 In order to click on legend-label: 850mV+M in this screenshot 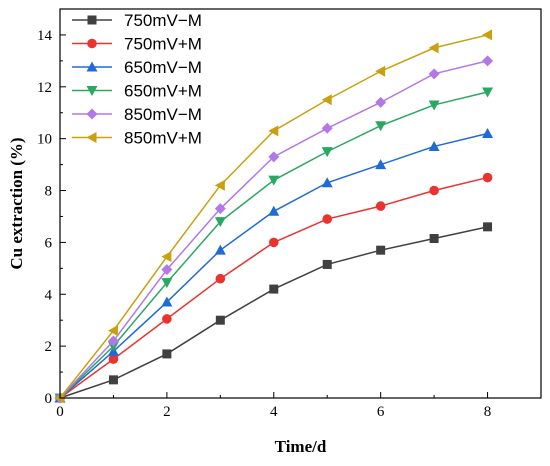, I will do `click(163, 138)`.